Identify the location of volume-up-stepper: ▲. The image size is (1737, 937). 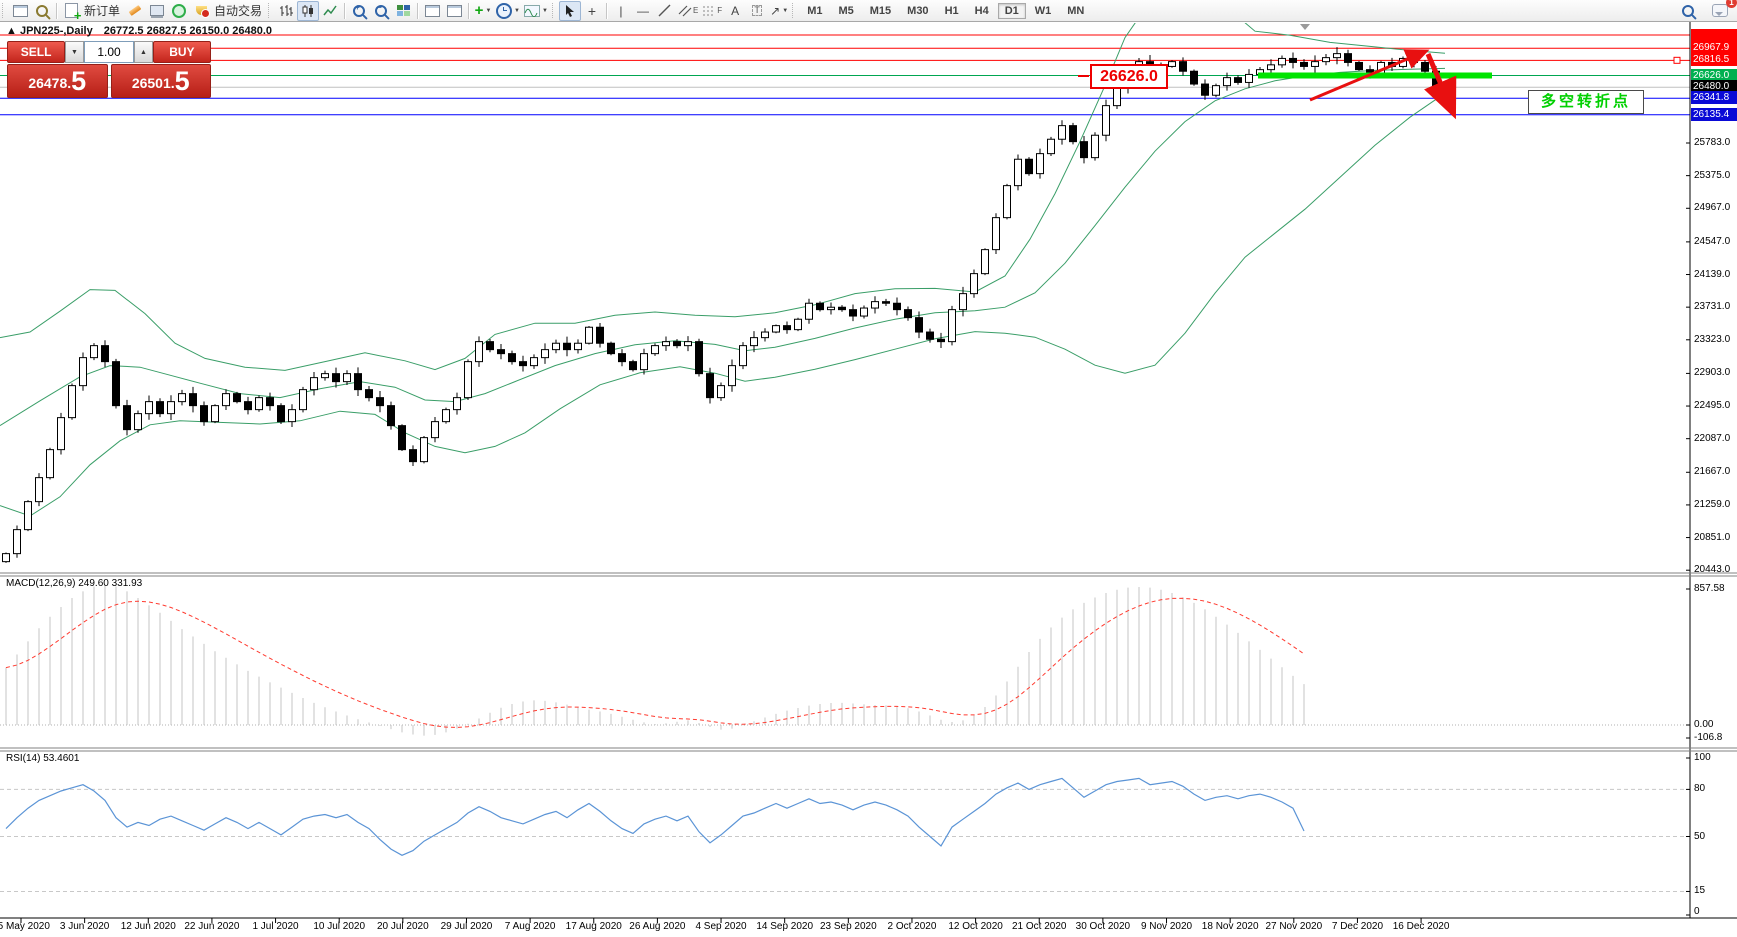
(143, 52).